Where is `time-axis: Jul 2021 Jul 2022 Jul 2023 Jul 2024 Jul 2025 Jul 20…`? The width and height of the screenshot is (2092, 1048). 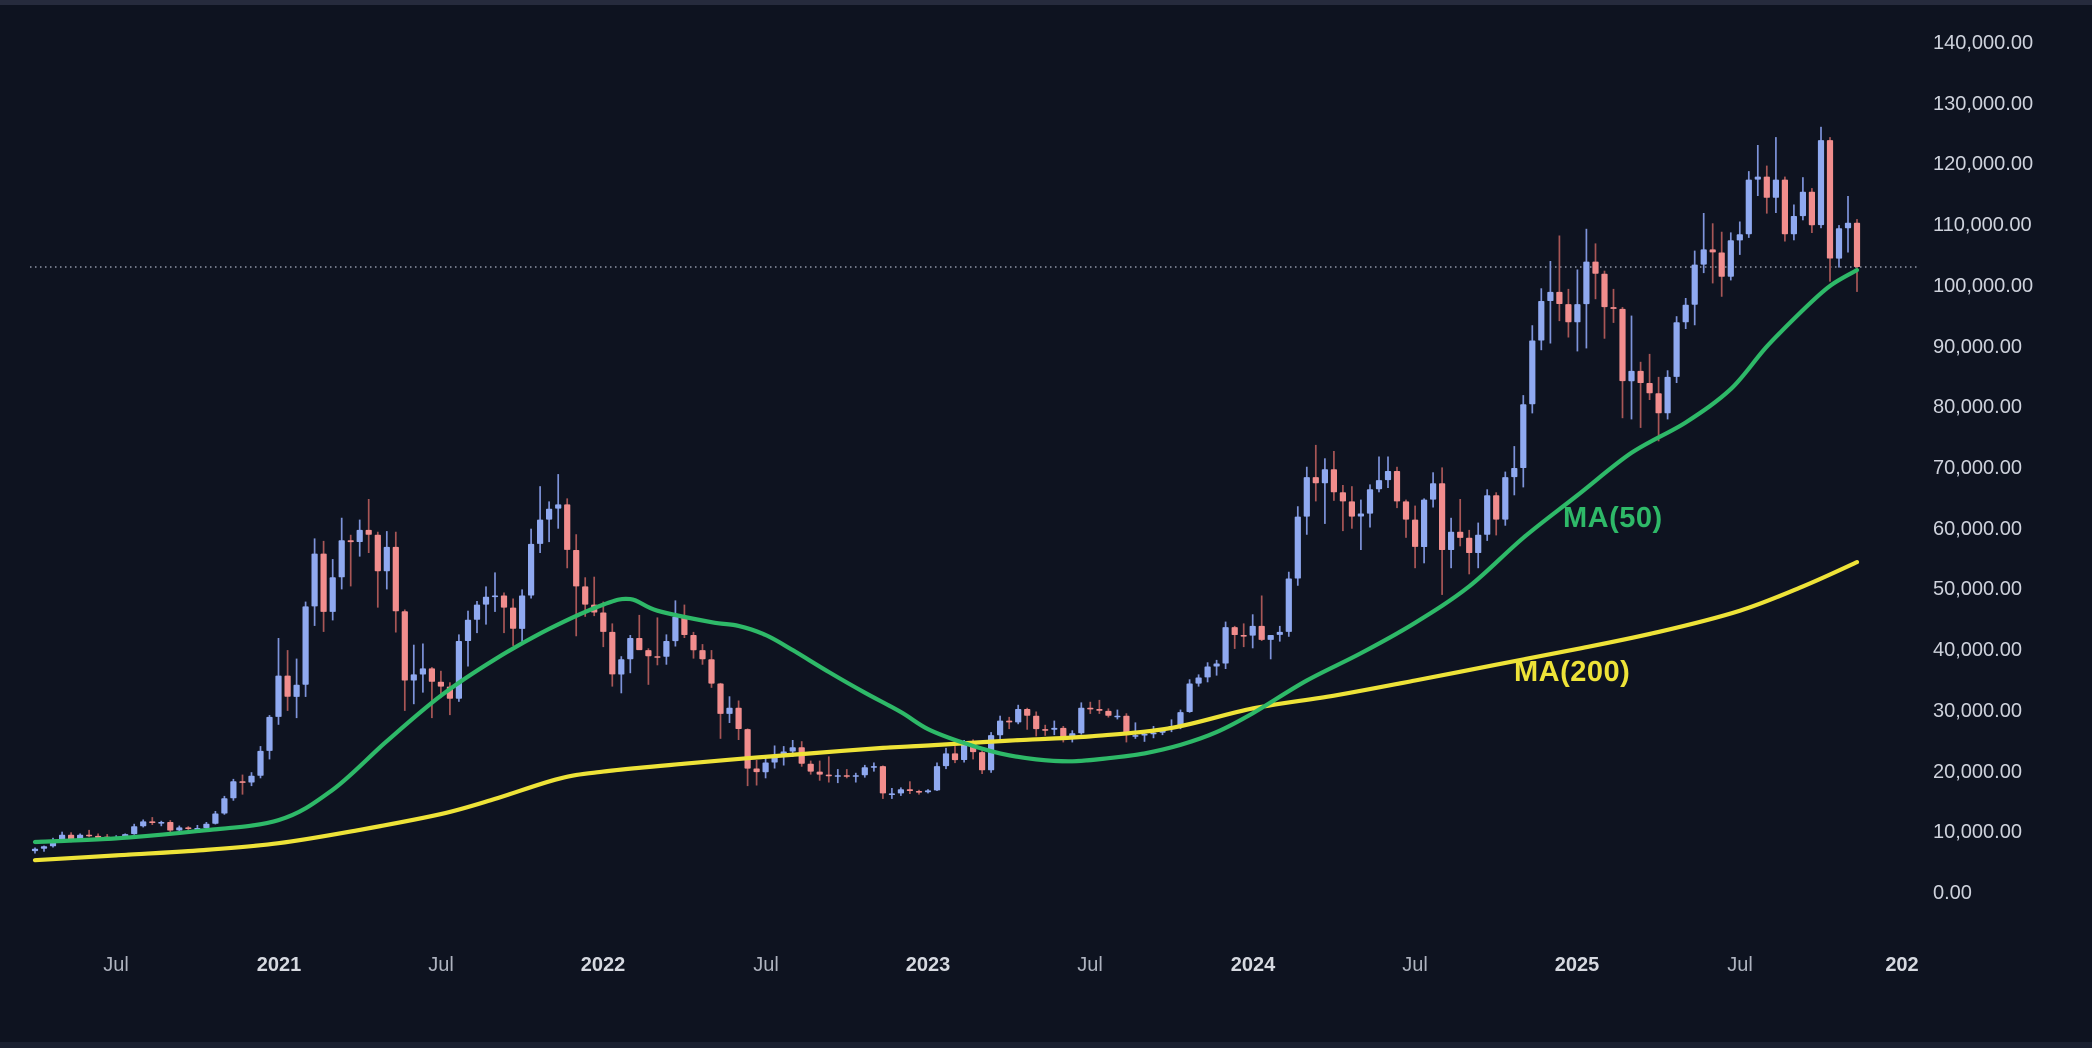
time-axis: Jul 2021 Jul 2022 Jul 2023 Jul 2024 Jul 2025 Jul 20… is located at coordinates (960, 965).